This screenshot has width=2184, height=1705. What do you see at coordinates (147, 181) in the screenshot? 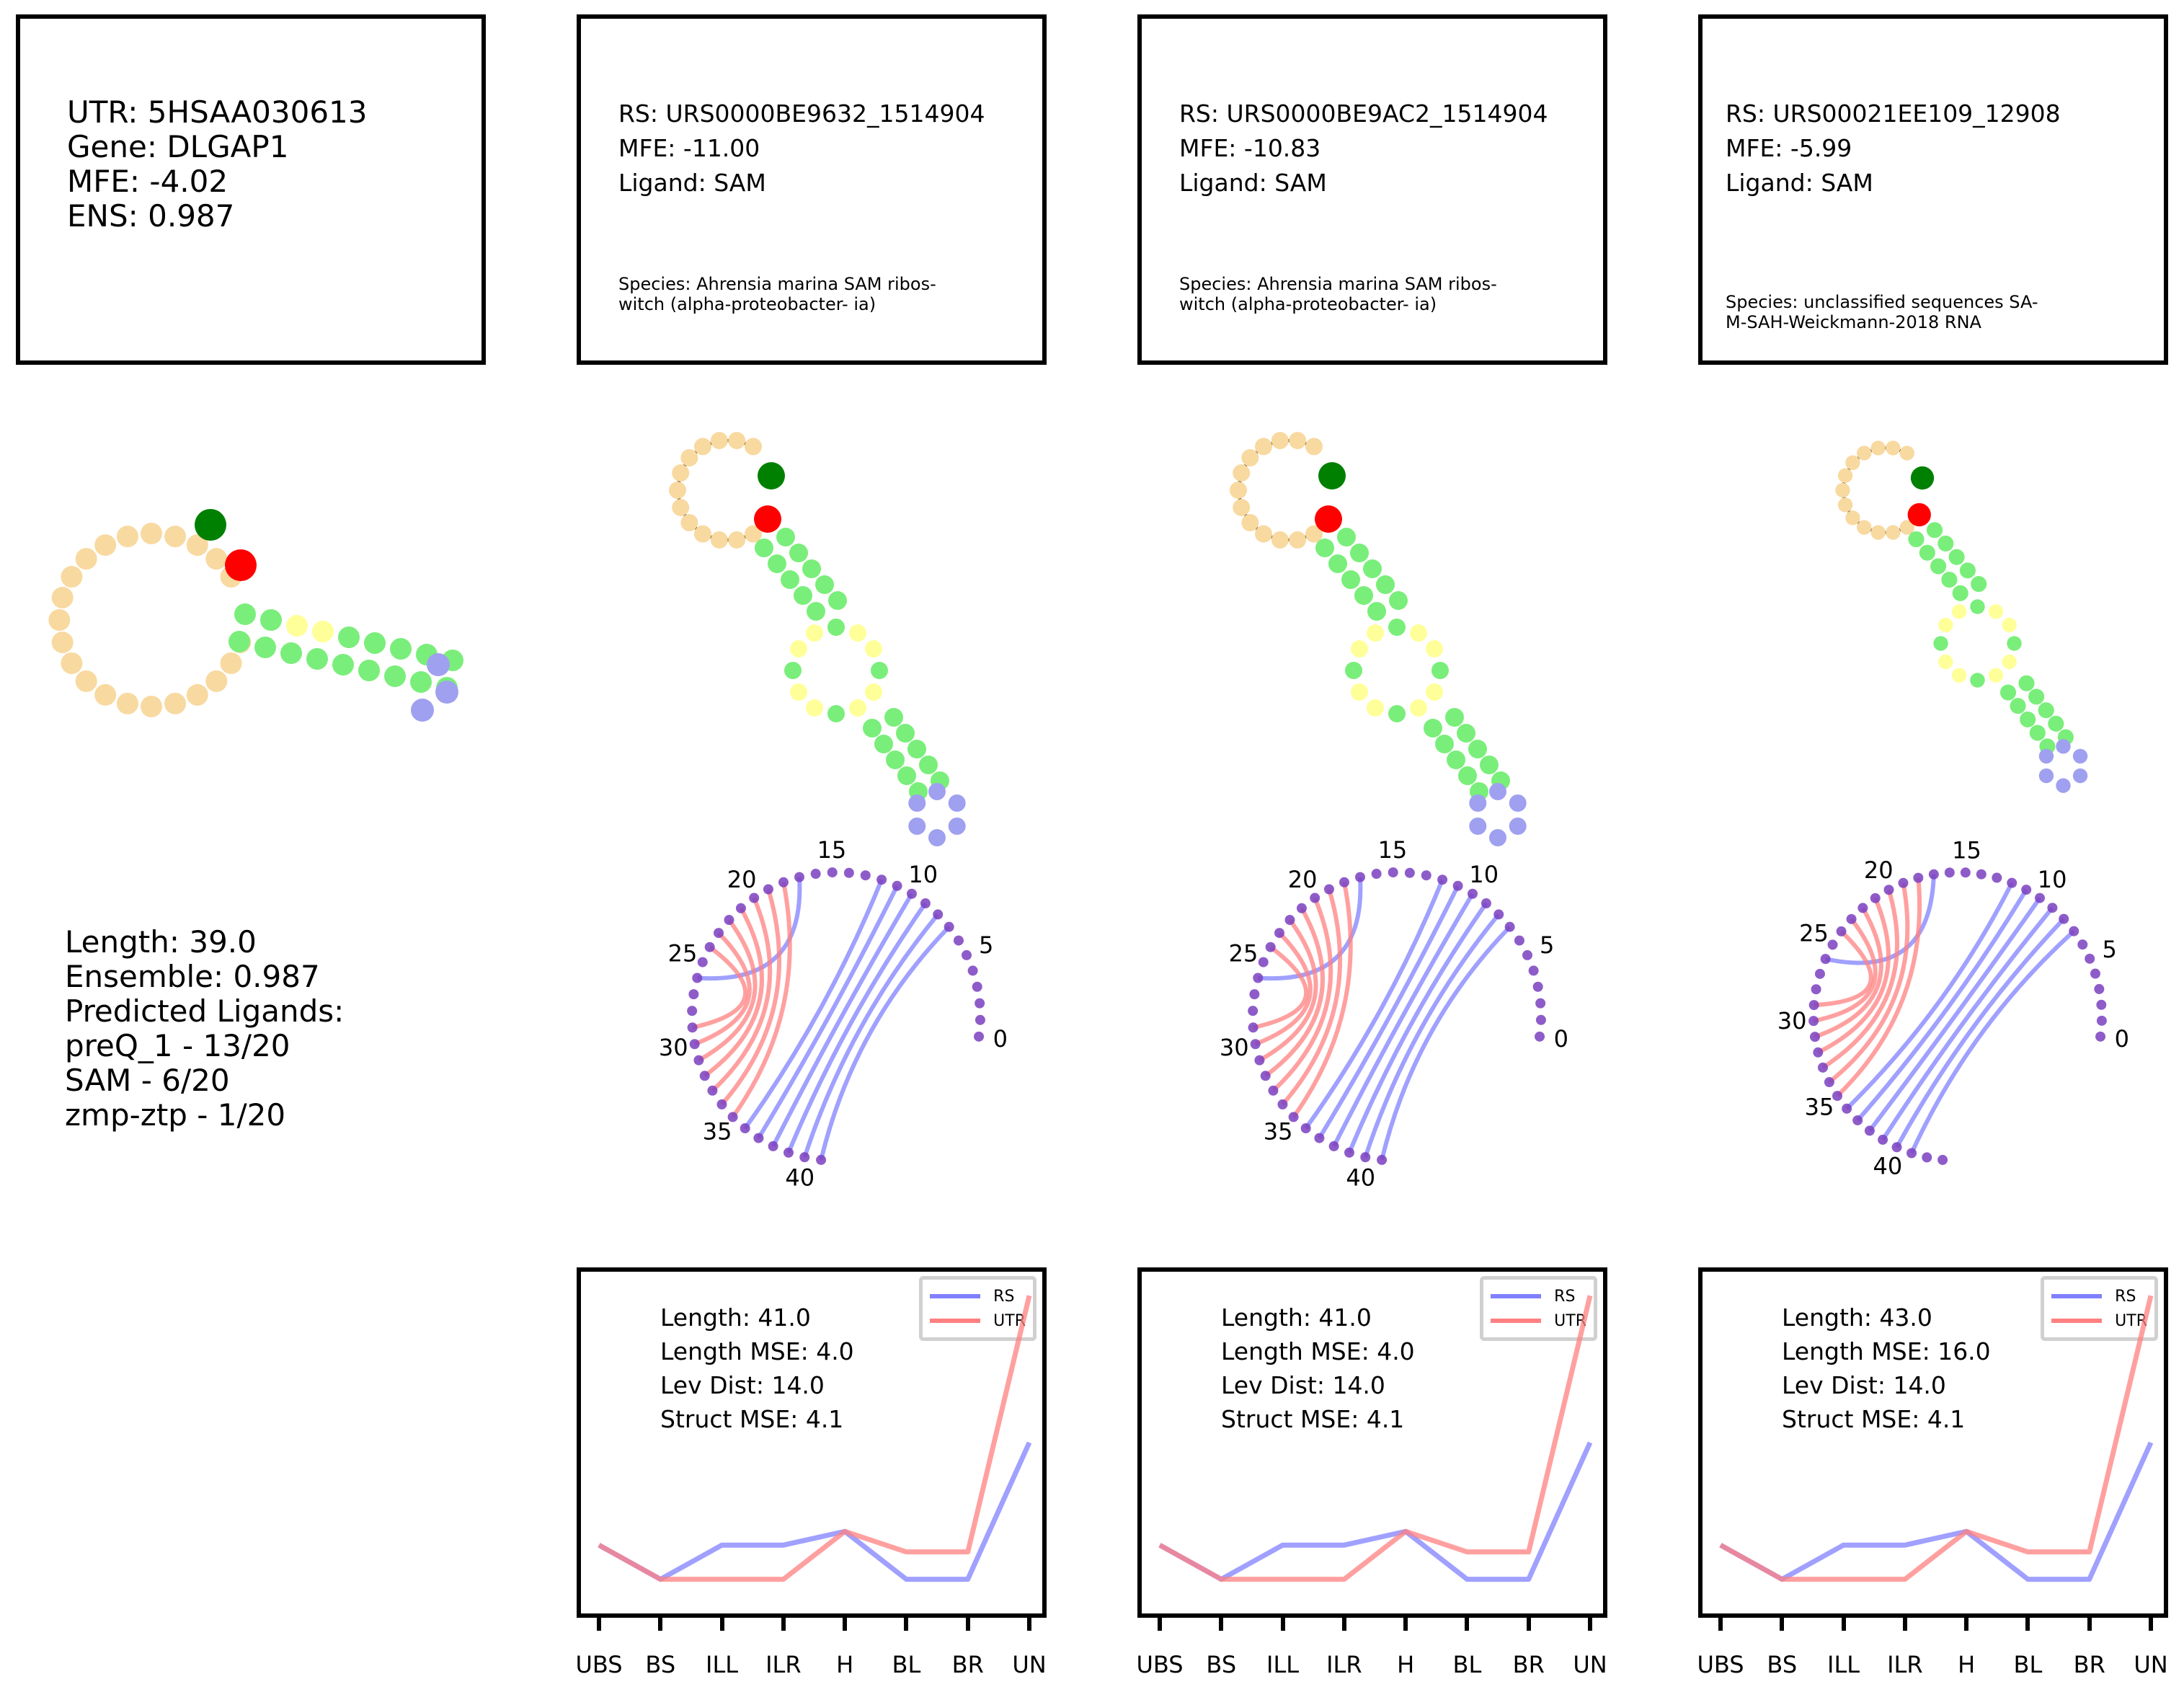
I see `utr-mfe: MFE: -4.02` at bounding box center [147, 181].